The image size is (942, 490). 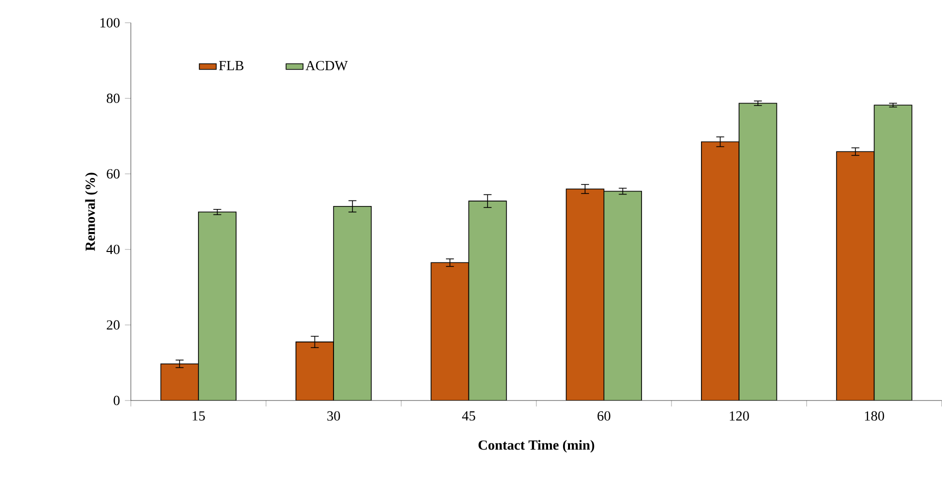 What do you see at coordinates (113, 325) in the screenshot?
I see `y-tick-label: 20` at bounding box center [113, 325].